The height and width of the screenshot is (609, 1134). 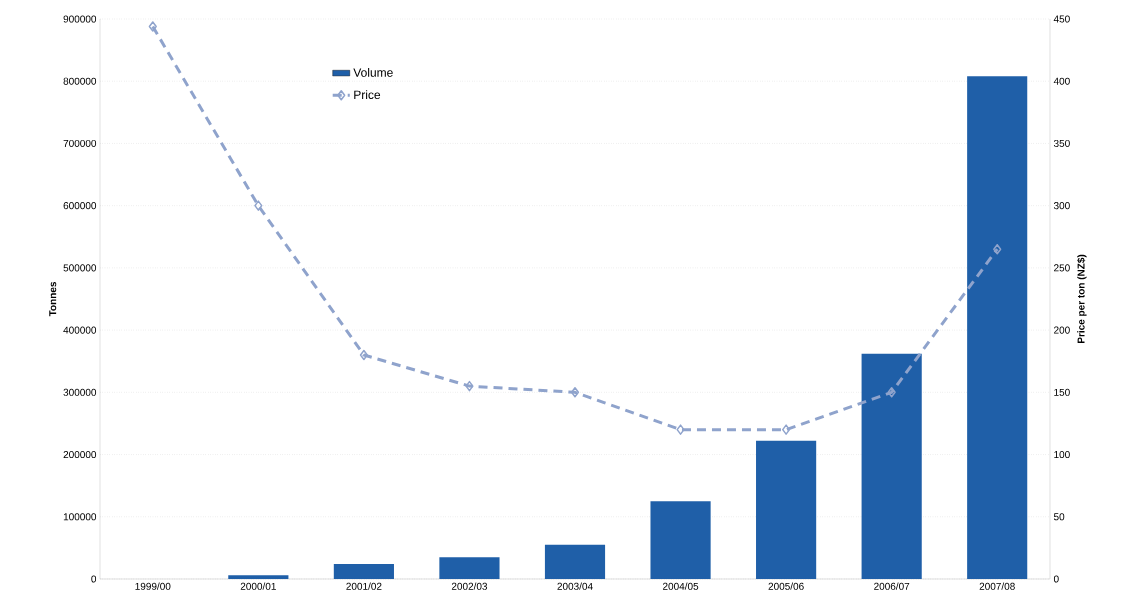 What do you see at coordinates (367, 94) in the screenshot?
I see `legend-label: Price` at bounding box center [367, 94].